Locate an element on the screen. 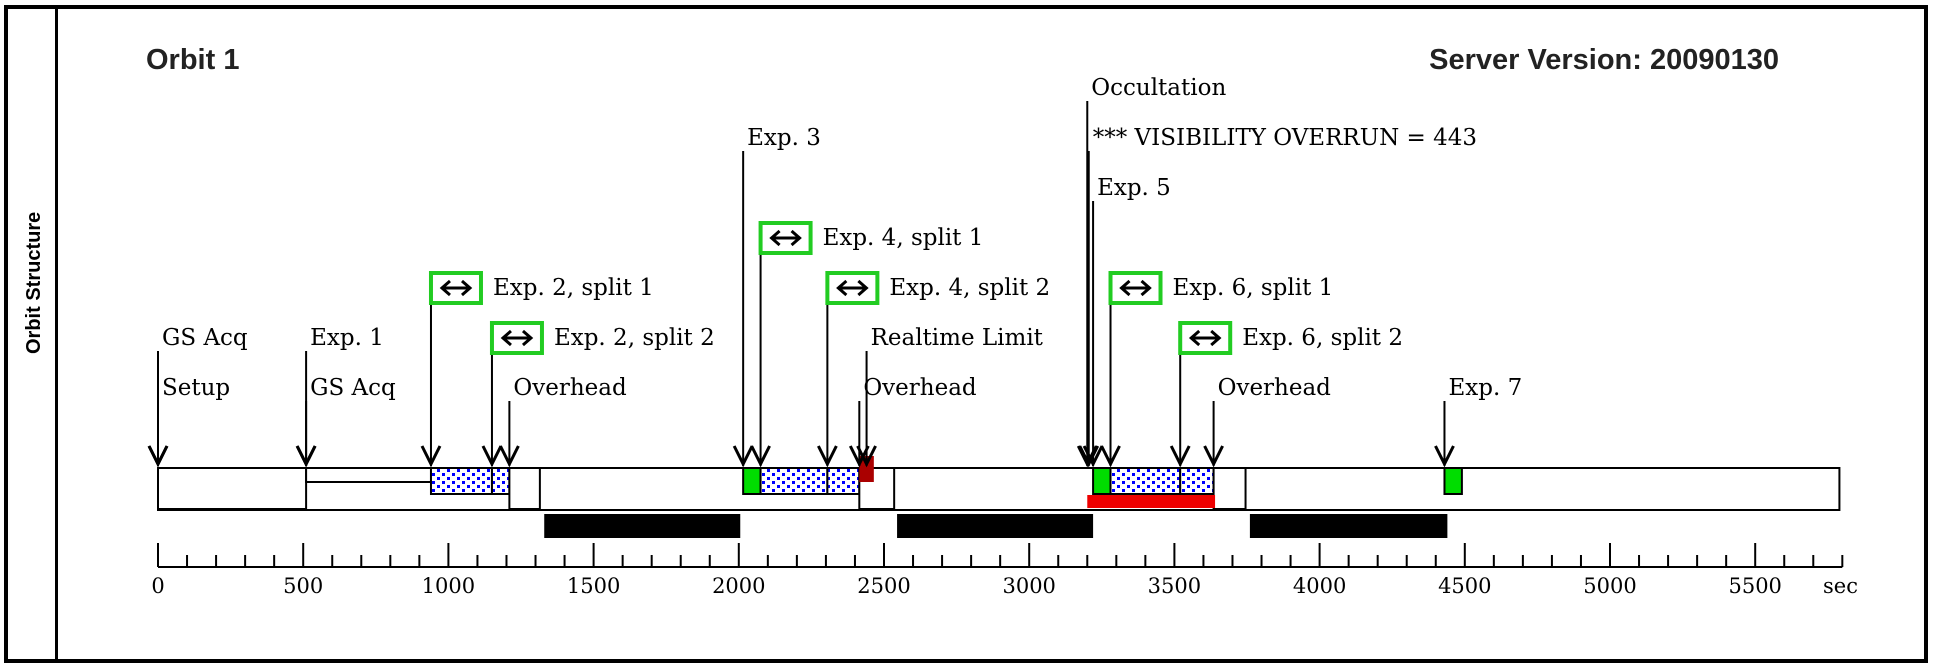  tick-label: 500 is located at coordinates (303, 586).